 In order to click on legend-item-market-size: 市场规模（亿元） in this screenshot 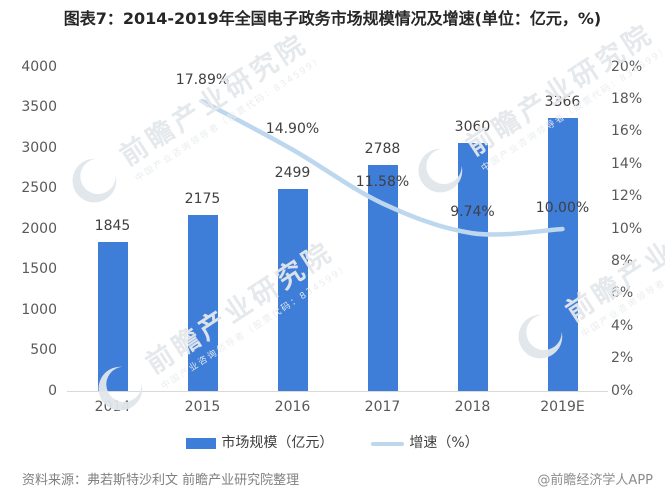, I will do `click(259, 443)`.